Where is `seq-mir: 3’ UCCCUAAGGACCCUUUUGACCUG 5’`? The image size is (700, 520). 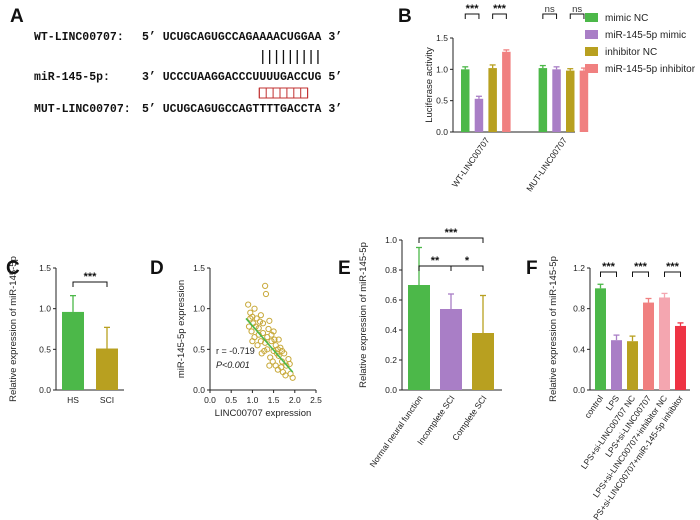 seq-mir: 3’ UCCCUAAGGACCCUUUUGACCUG 5’ is located at coordinates (242, 77).